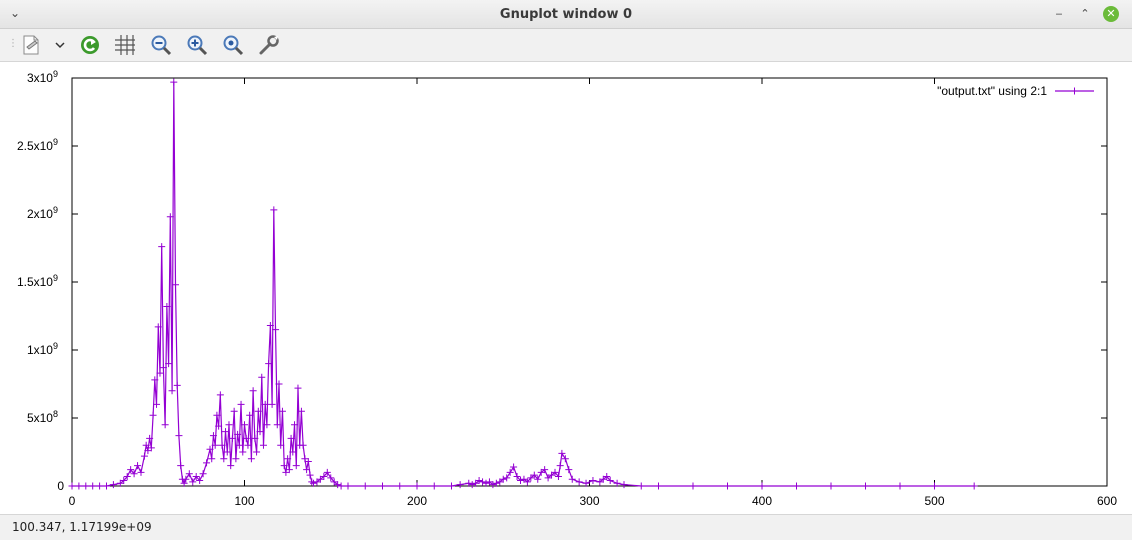 The height and width of the screenshot is (540, 1132). Describe the element at coordinates (1059, 13) in the screenshot. I see `minimize-button: ‒` at that location.